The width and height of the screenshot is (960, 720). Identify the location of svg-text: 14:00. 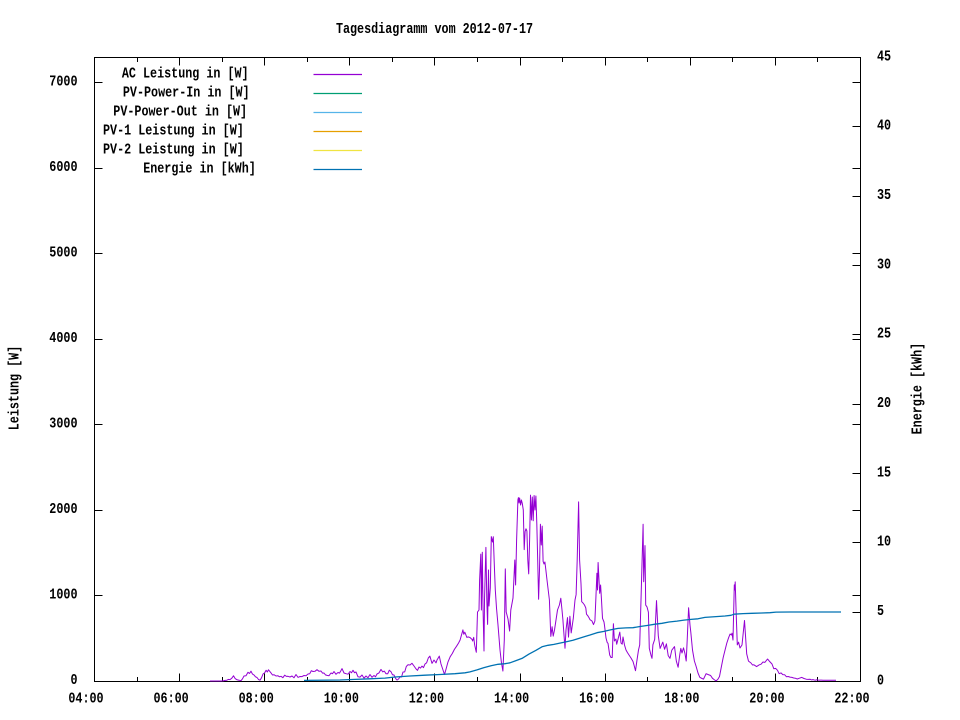
(511, 699).